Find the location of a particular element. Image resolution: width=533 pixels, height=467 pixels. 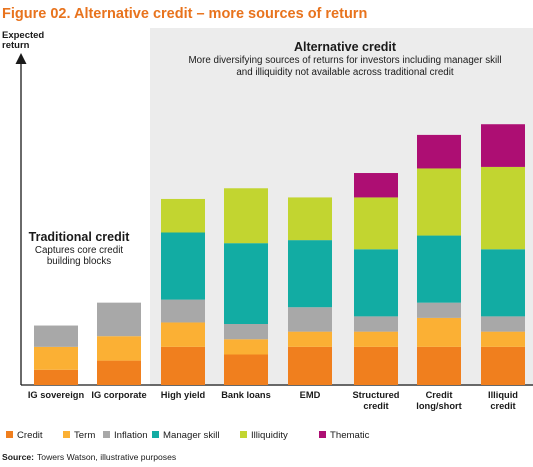

alternative-credit-title: Alternative credit is located at coordinates (345, 47).